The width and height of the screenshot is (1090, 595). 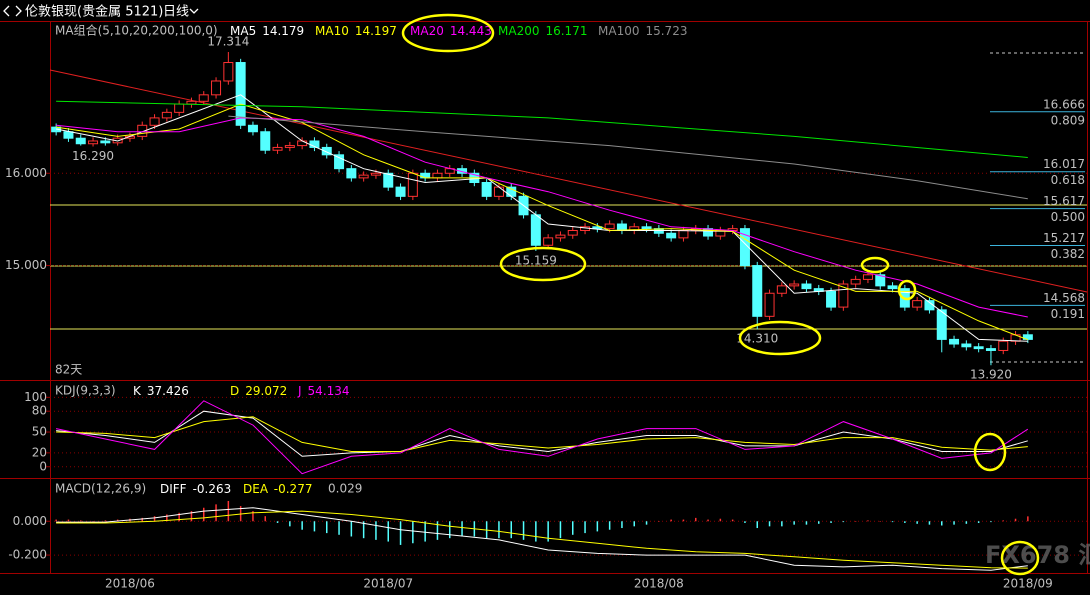 What do you see at coordinates (68, 370) in the screenshot?
I see `period-label: 82天` at bounding box center [68, 370].